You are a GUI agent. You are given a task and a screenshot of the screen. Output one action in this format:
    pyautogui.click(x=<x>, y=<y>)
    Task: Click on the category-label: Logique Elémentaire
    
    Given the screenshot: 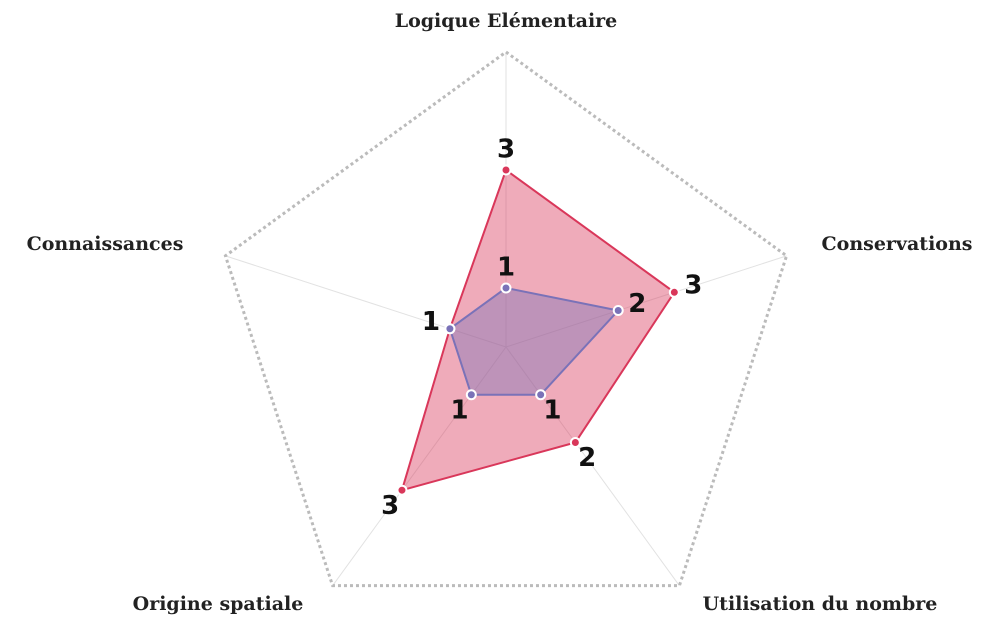 What is the action you would take?
    pyautogui.click(x=506, y=21)
    